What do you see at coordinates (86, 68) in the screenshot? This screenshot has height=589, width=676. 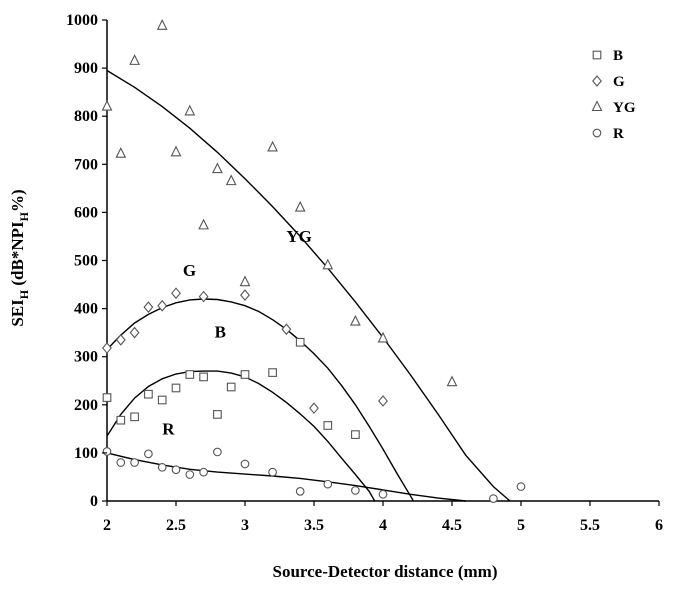 I see `y-tick-label: 900` at bounding box center [86, 68].